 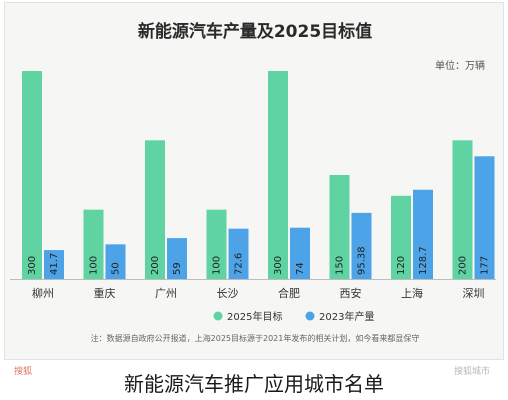 What do you see at coordinates (401, 265) in the screenshot?
I see `data-label: 120` at bounding box center [401, 265].